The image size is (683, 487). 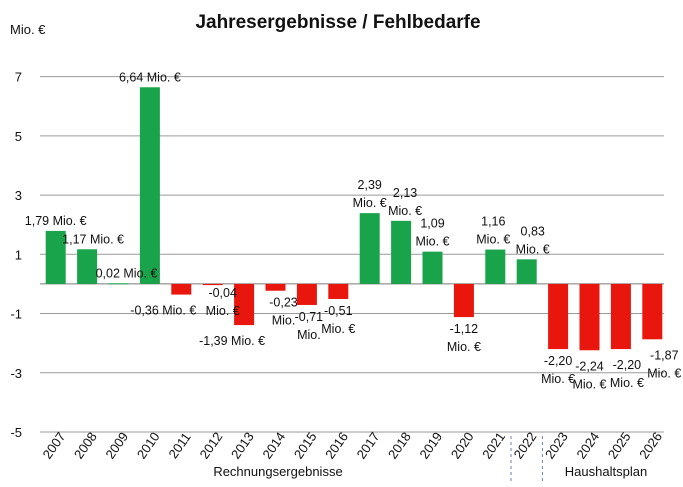 What do you see at coordinates (275, 287) in the screenshot?
I see `bar-2014` at bounding box center [275, 287].